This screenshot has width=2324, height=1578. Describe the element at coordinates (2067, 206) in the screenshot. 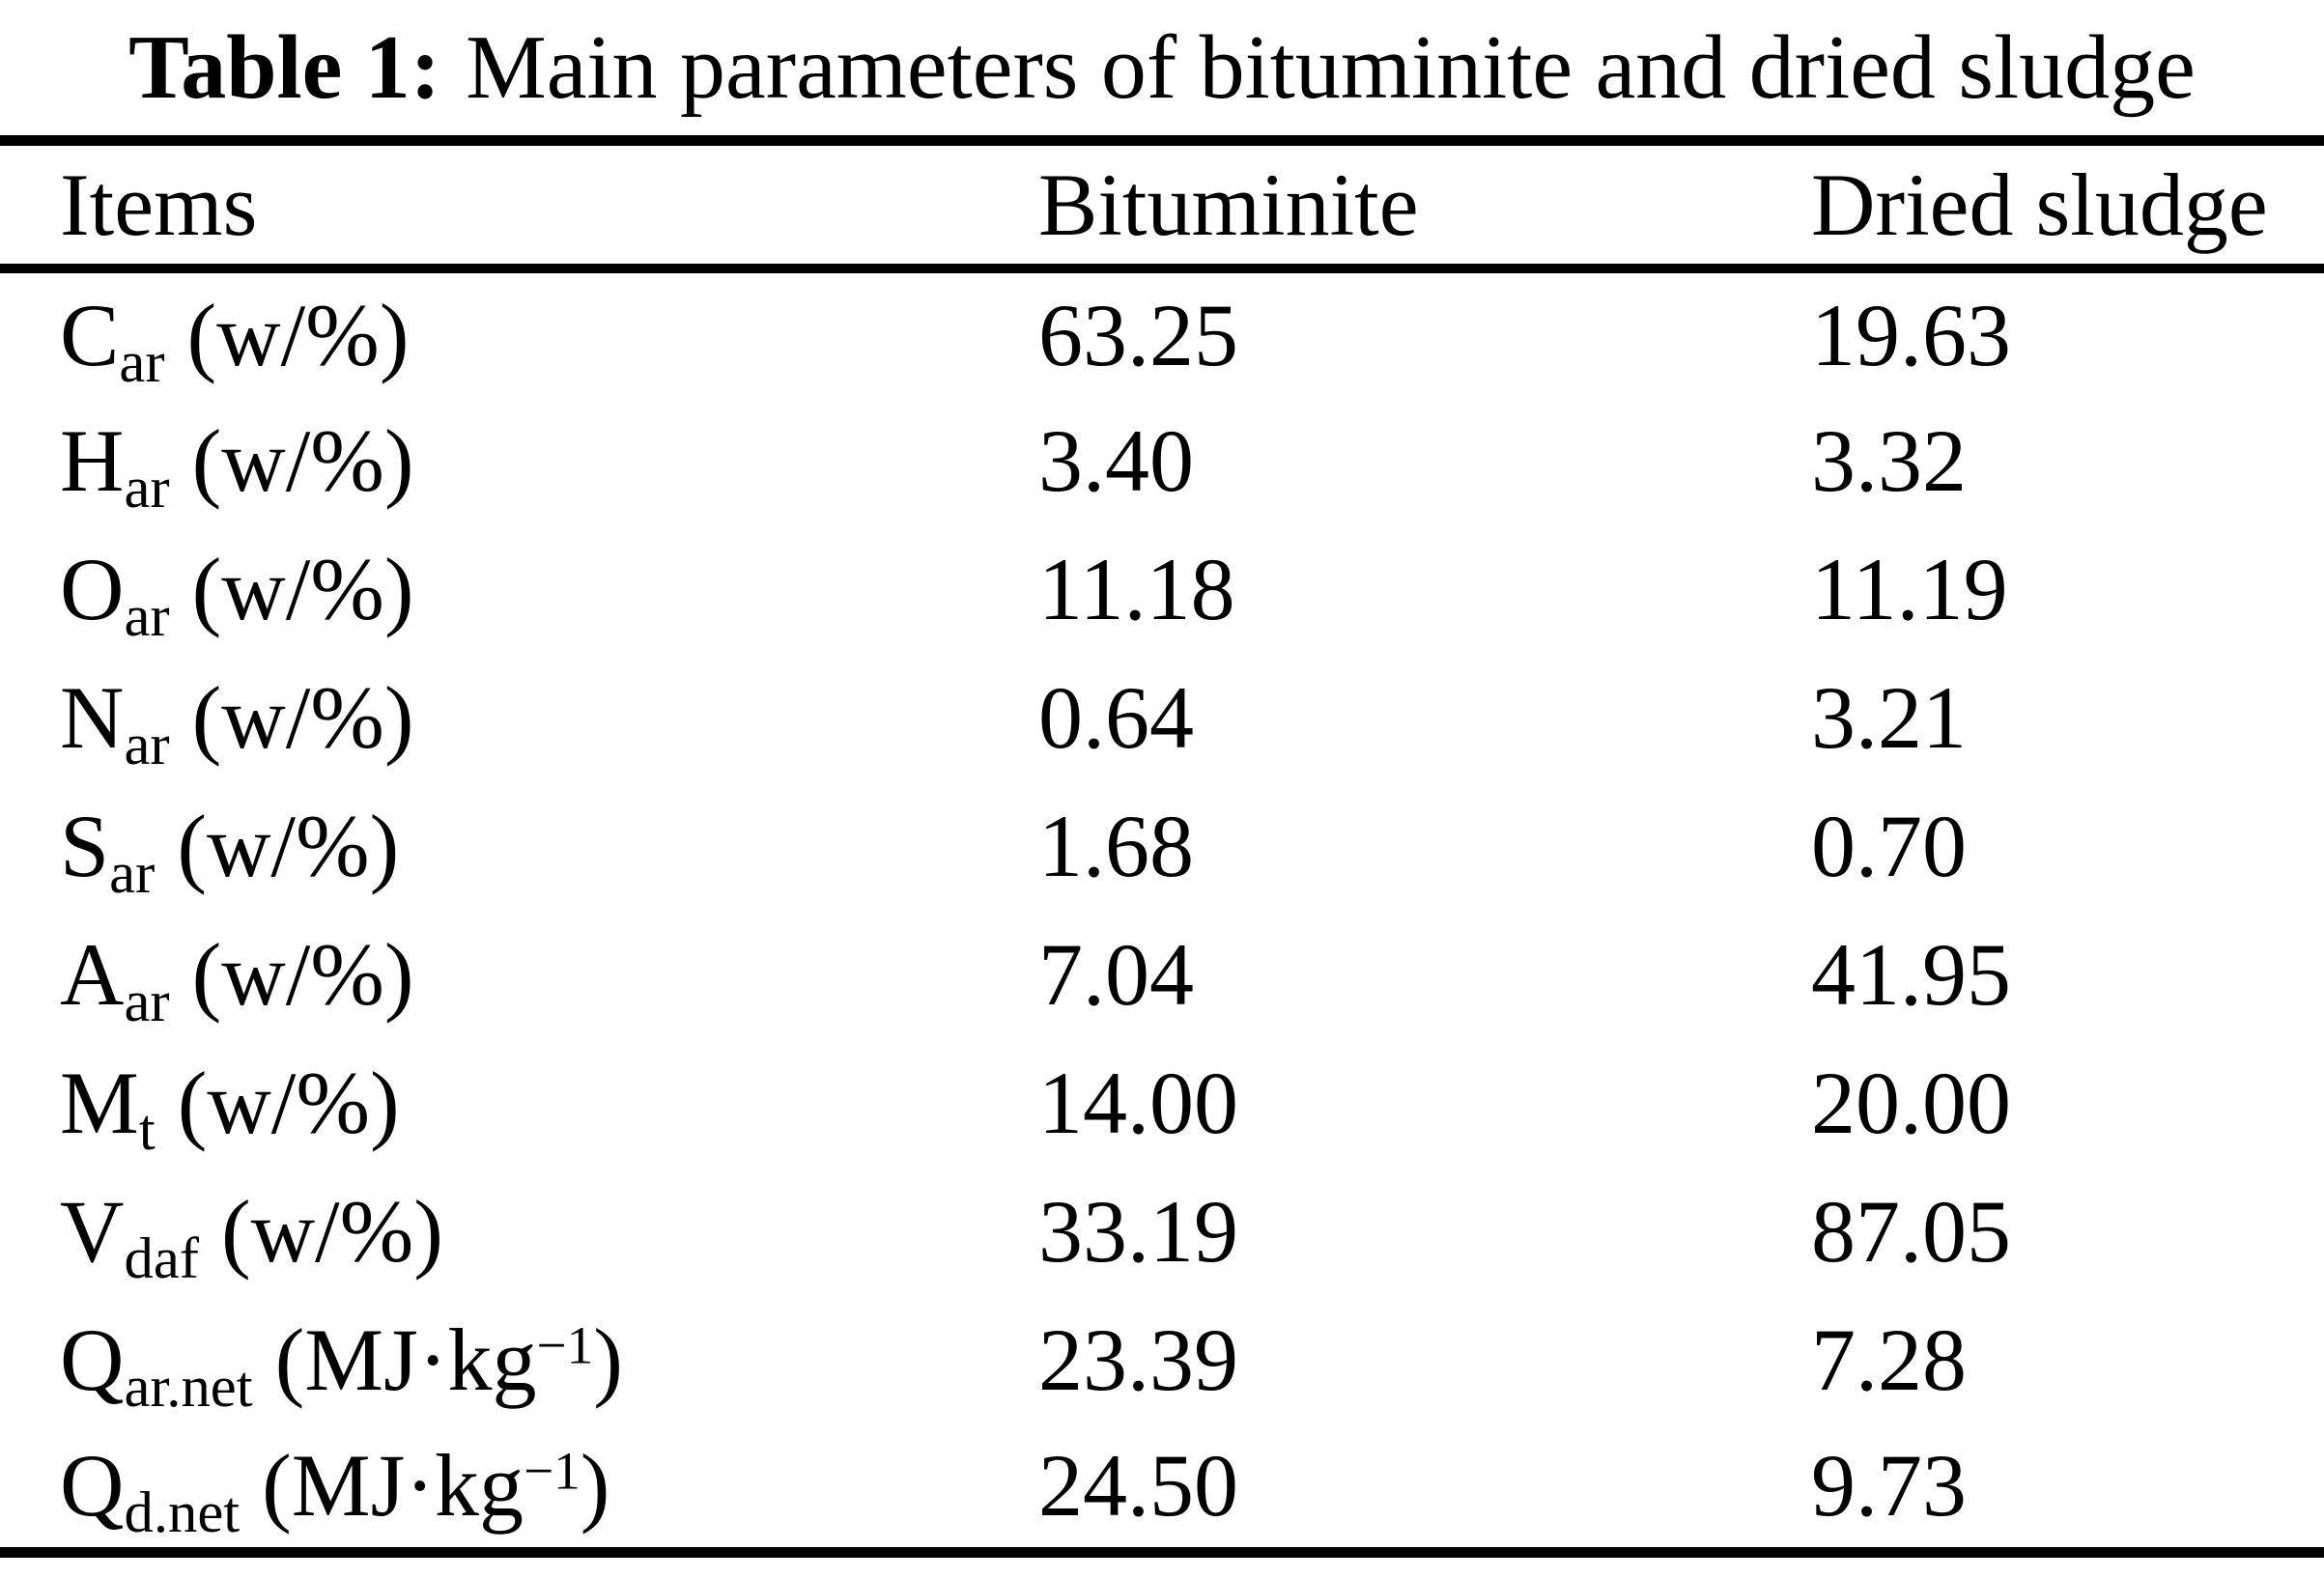

I see `column-header-dried-sludge: Dried sludge` at that location.